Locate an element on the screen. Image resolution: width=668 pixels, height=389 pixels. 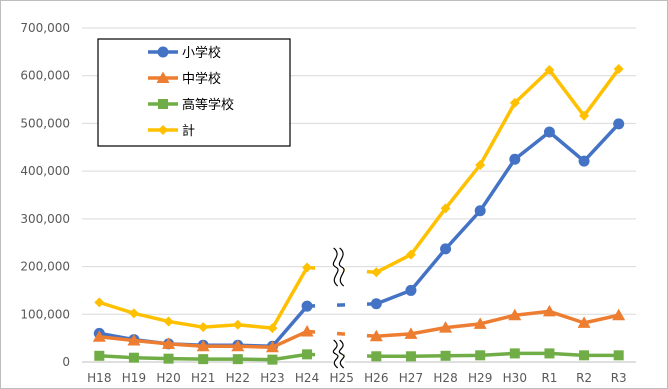
x-tick-label: R2 is located at coordinates (584, 378).